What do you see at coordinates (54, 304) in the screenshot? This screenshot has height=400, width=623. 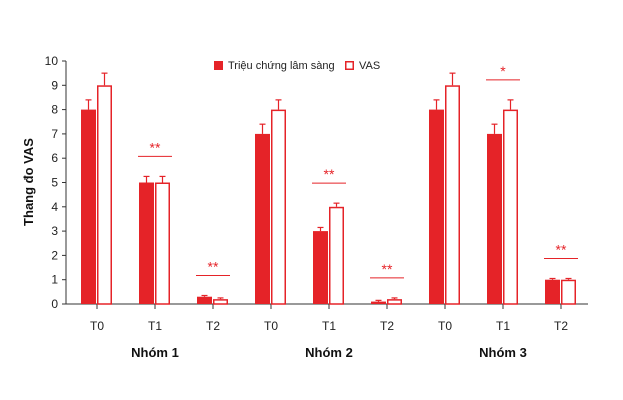 I see `y-tick-label: 0` at bounding box center [54, 304].